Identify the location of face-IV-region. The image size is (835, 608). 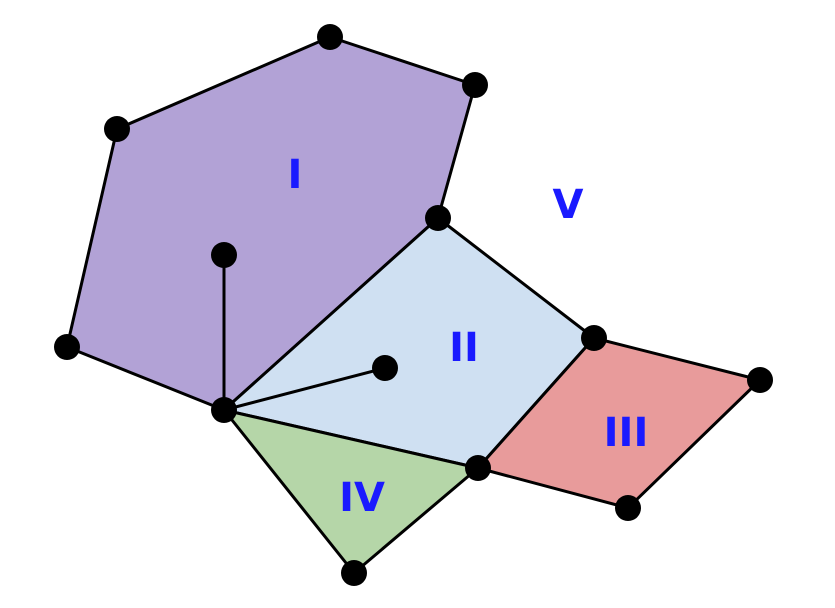
(351, 491).